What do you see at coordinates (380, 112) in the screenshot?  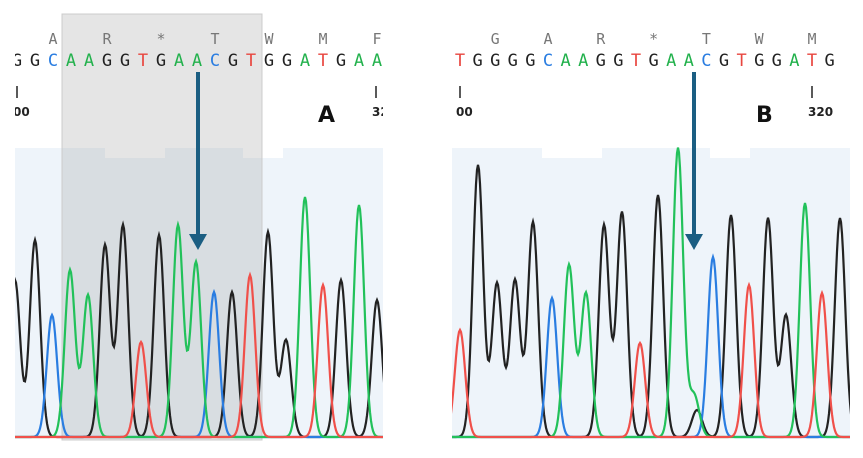 I see `position-label: 32` at bounding box center [380, 112].